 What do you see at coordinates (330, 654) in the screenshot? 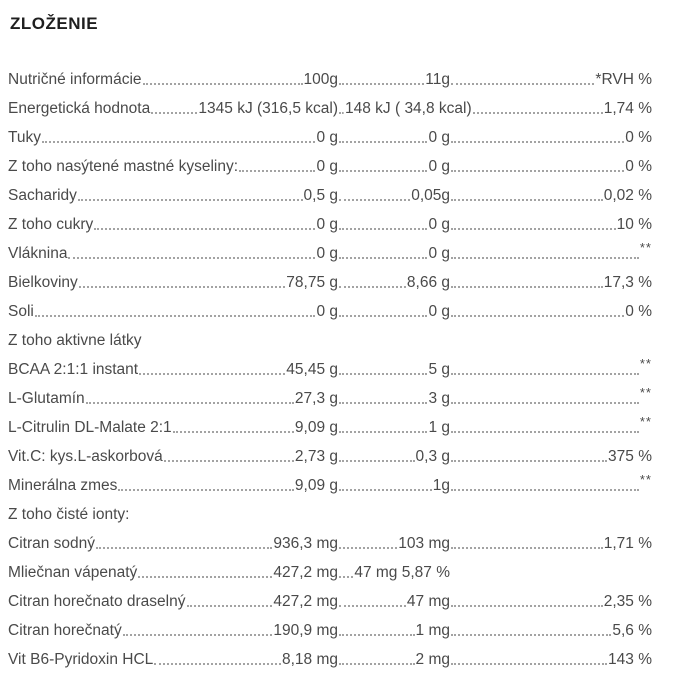
I see `table-row: Vit B6-Pyridoxin HCL 8,18 mg 2 mg 143 %` at bounding box center [330, 654].